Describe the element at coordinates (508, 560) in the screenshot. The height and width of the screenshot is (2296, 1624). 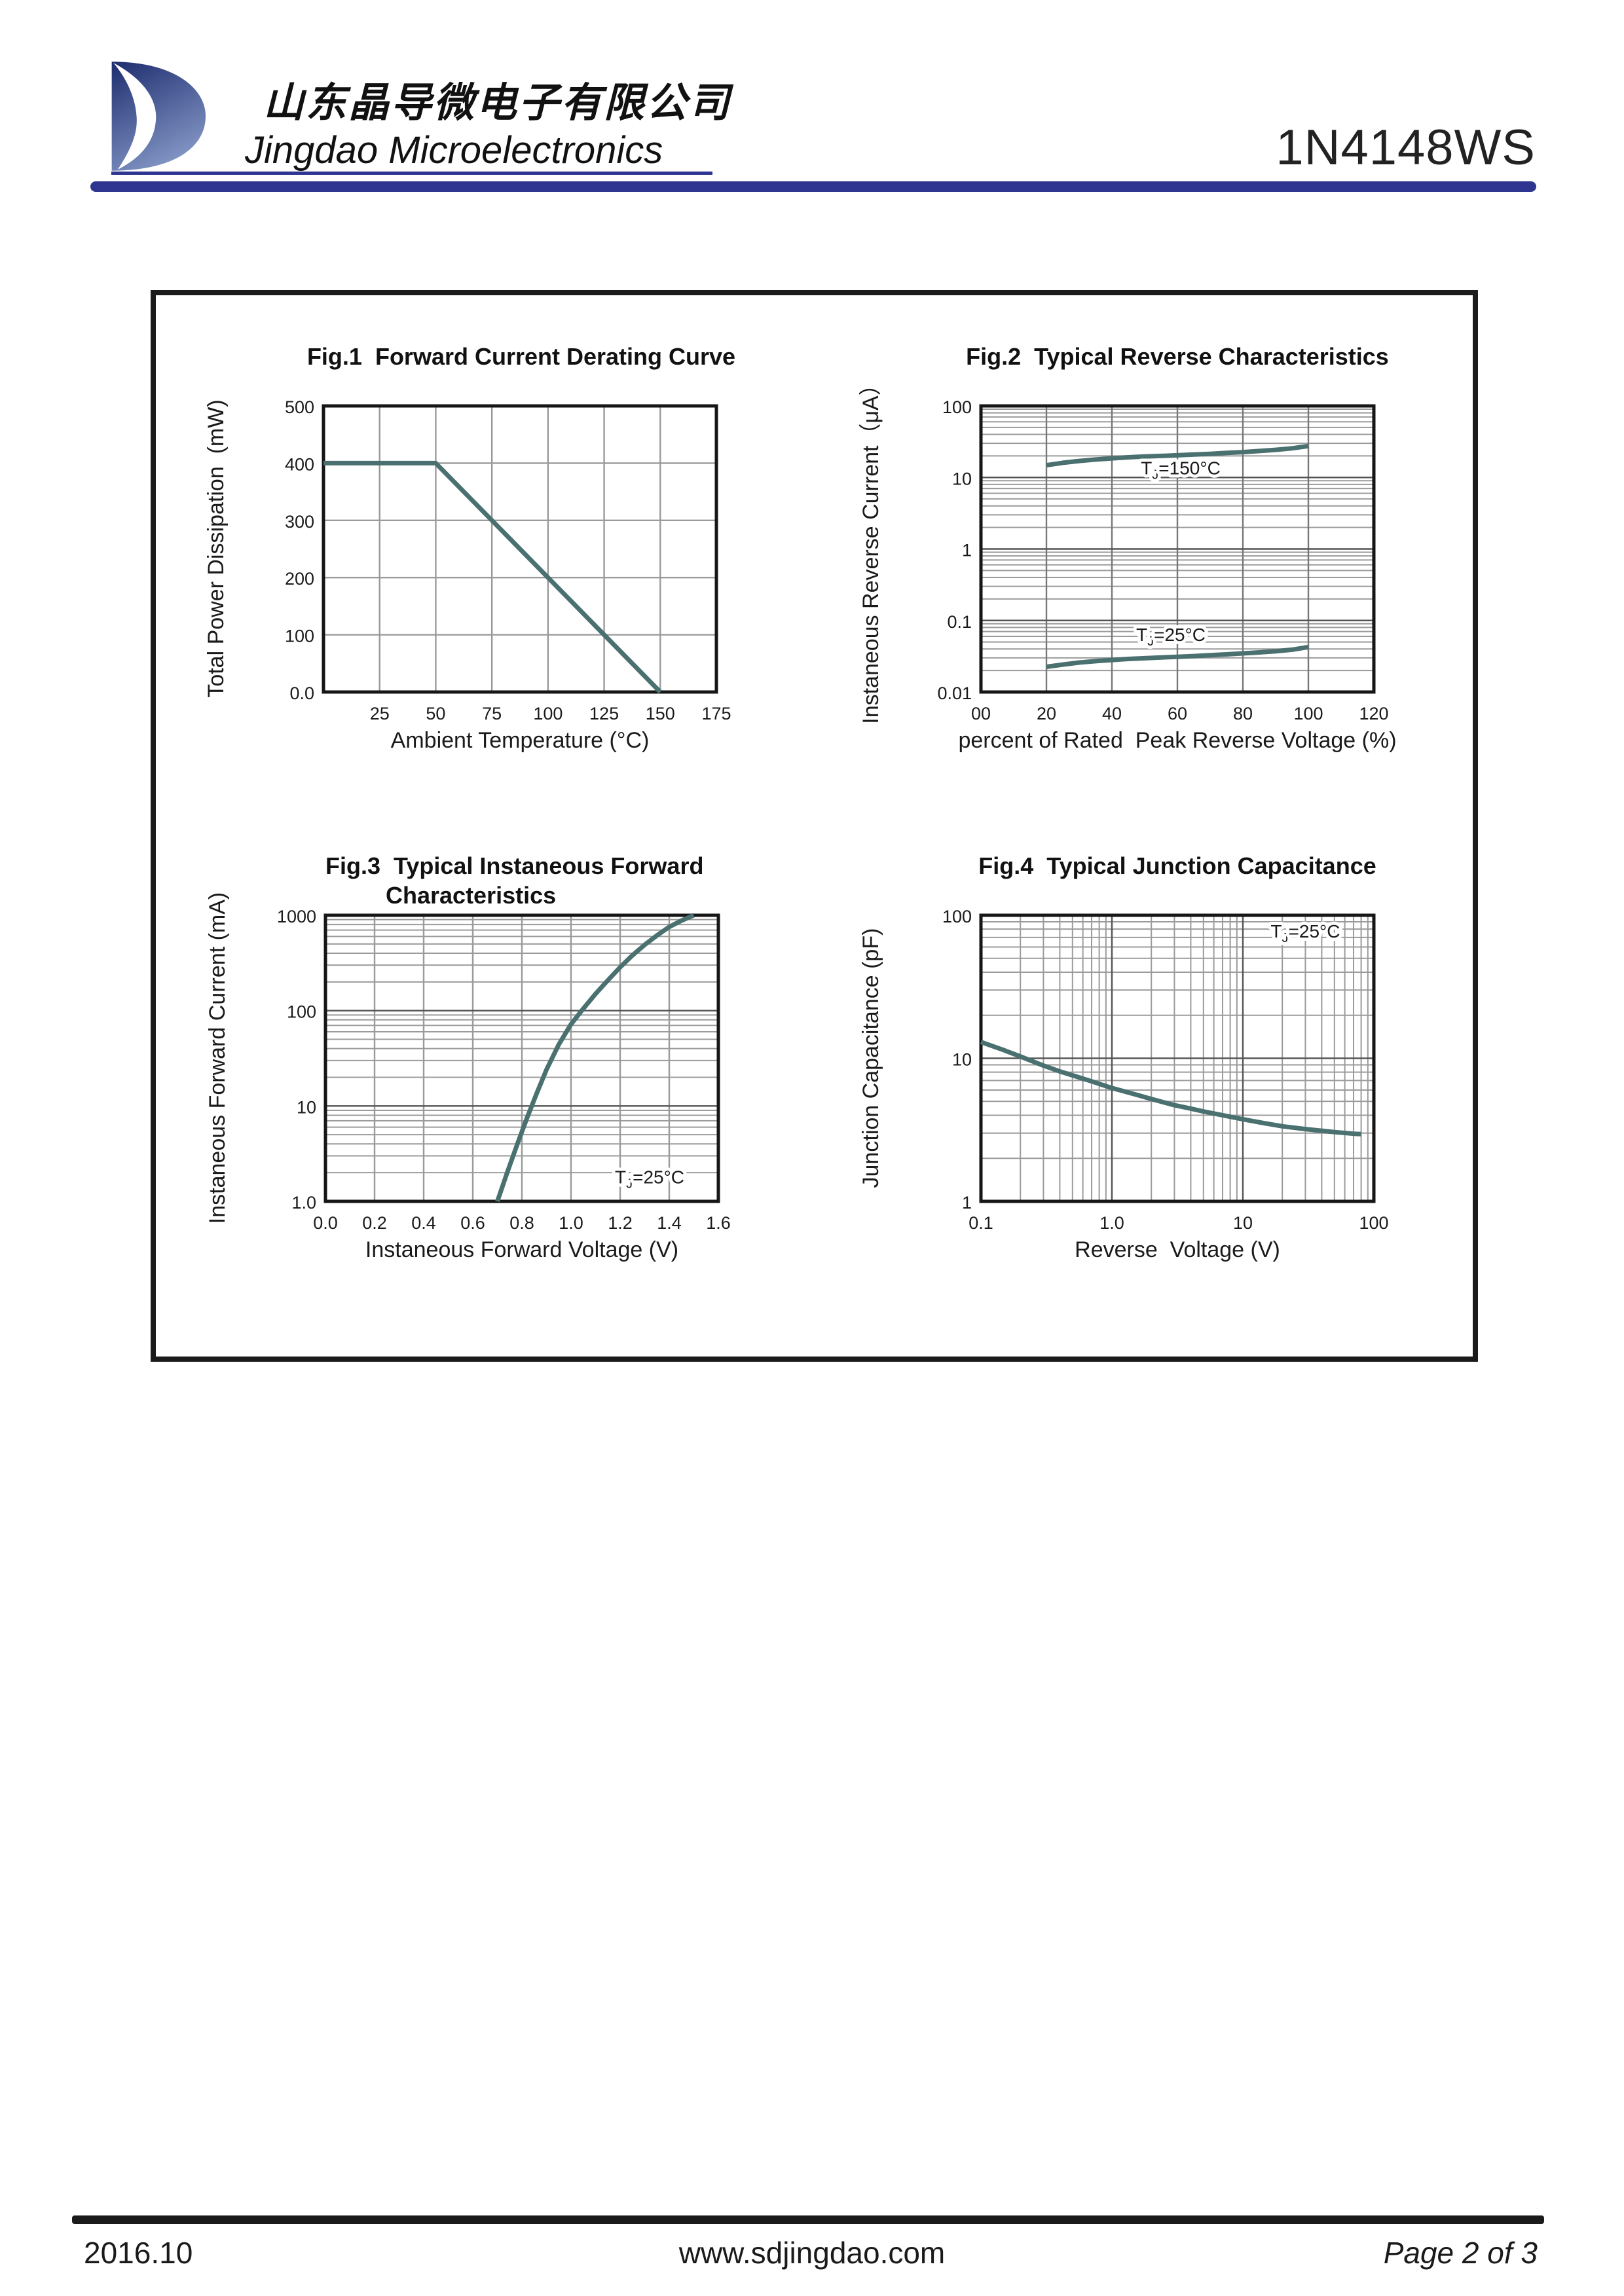
I see `fig1-chart: 25 50 75 100 125 150 175 0.0 100 200 300 400 500` at that location.